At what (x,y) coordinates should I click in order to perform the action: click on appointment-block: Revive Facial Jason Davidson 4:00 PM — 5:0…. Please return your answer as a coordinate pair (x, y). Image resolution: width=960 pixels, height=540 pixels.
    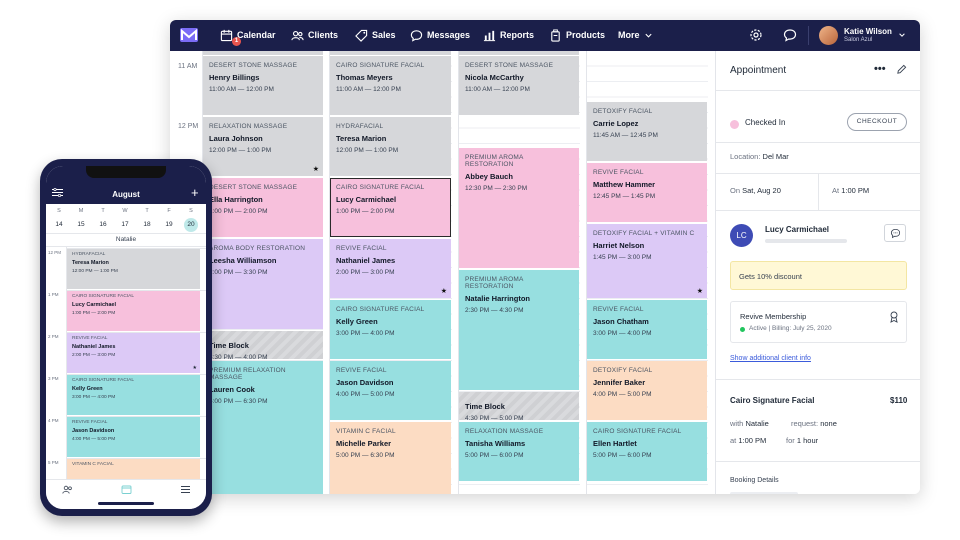
    Looking at the image, I should click on (390, 390).